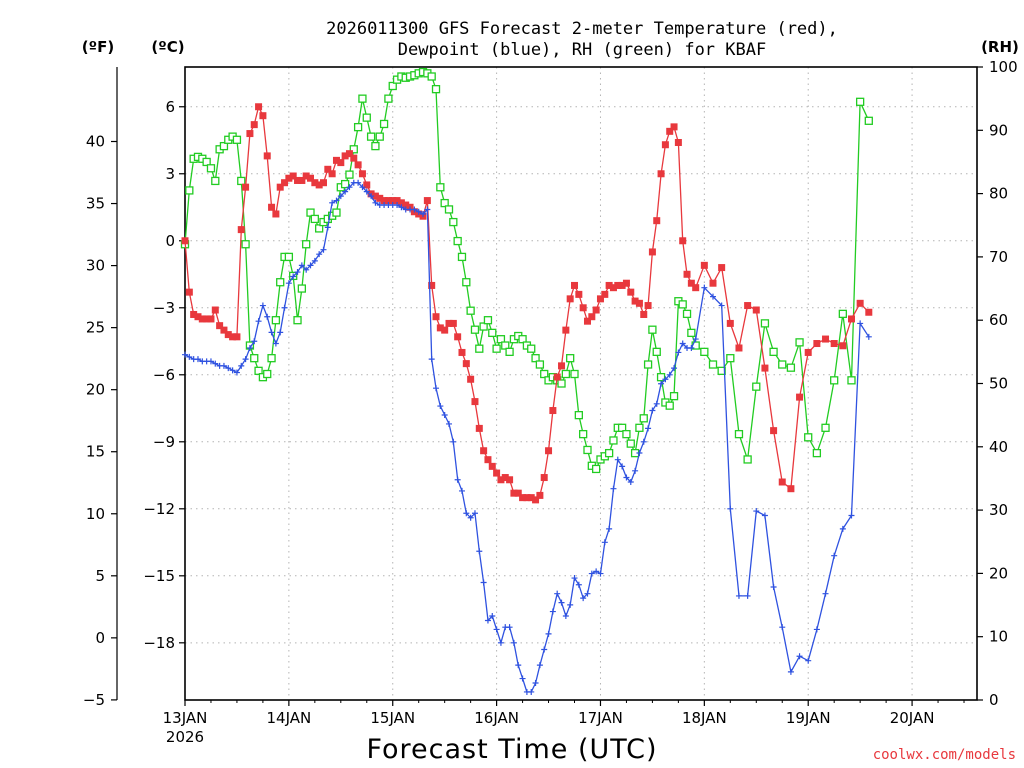 Image resolution: width=1024 pixels, height=768 pixels. Describe the element at coordinates (98, 47) in the screenshot. I see `fahrenheit-unit-label: (ºF)` at that location.